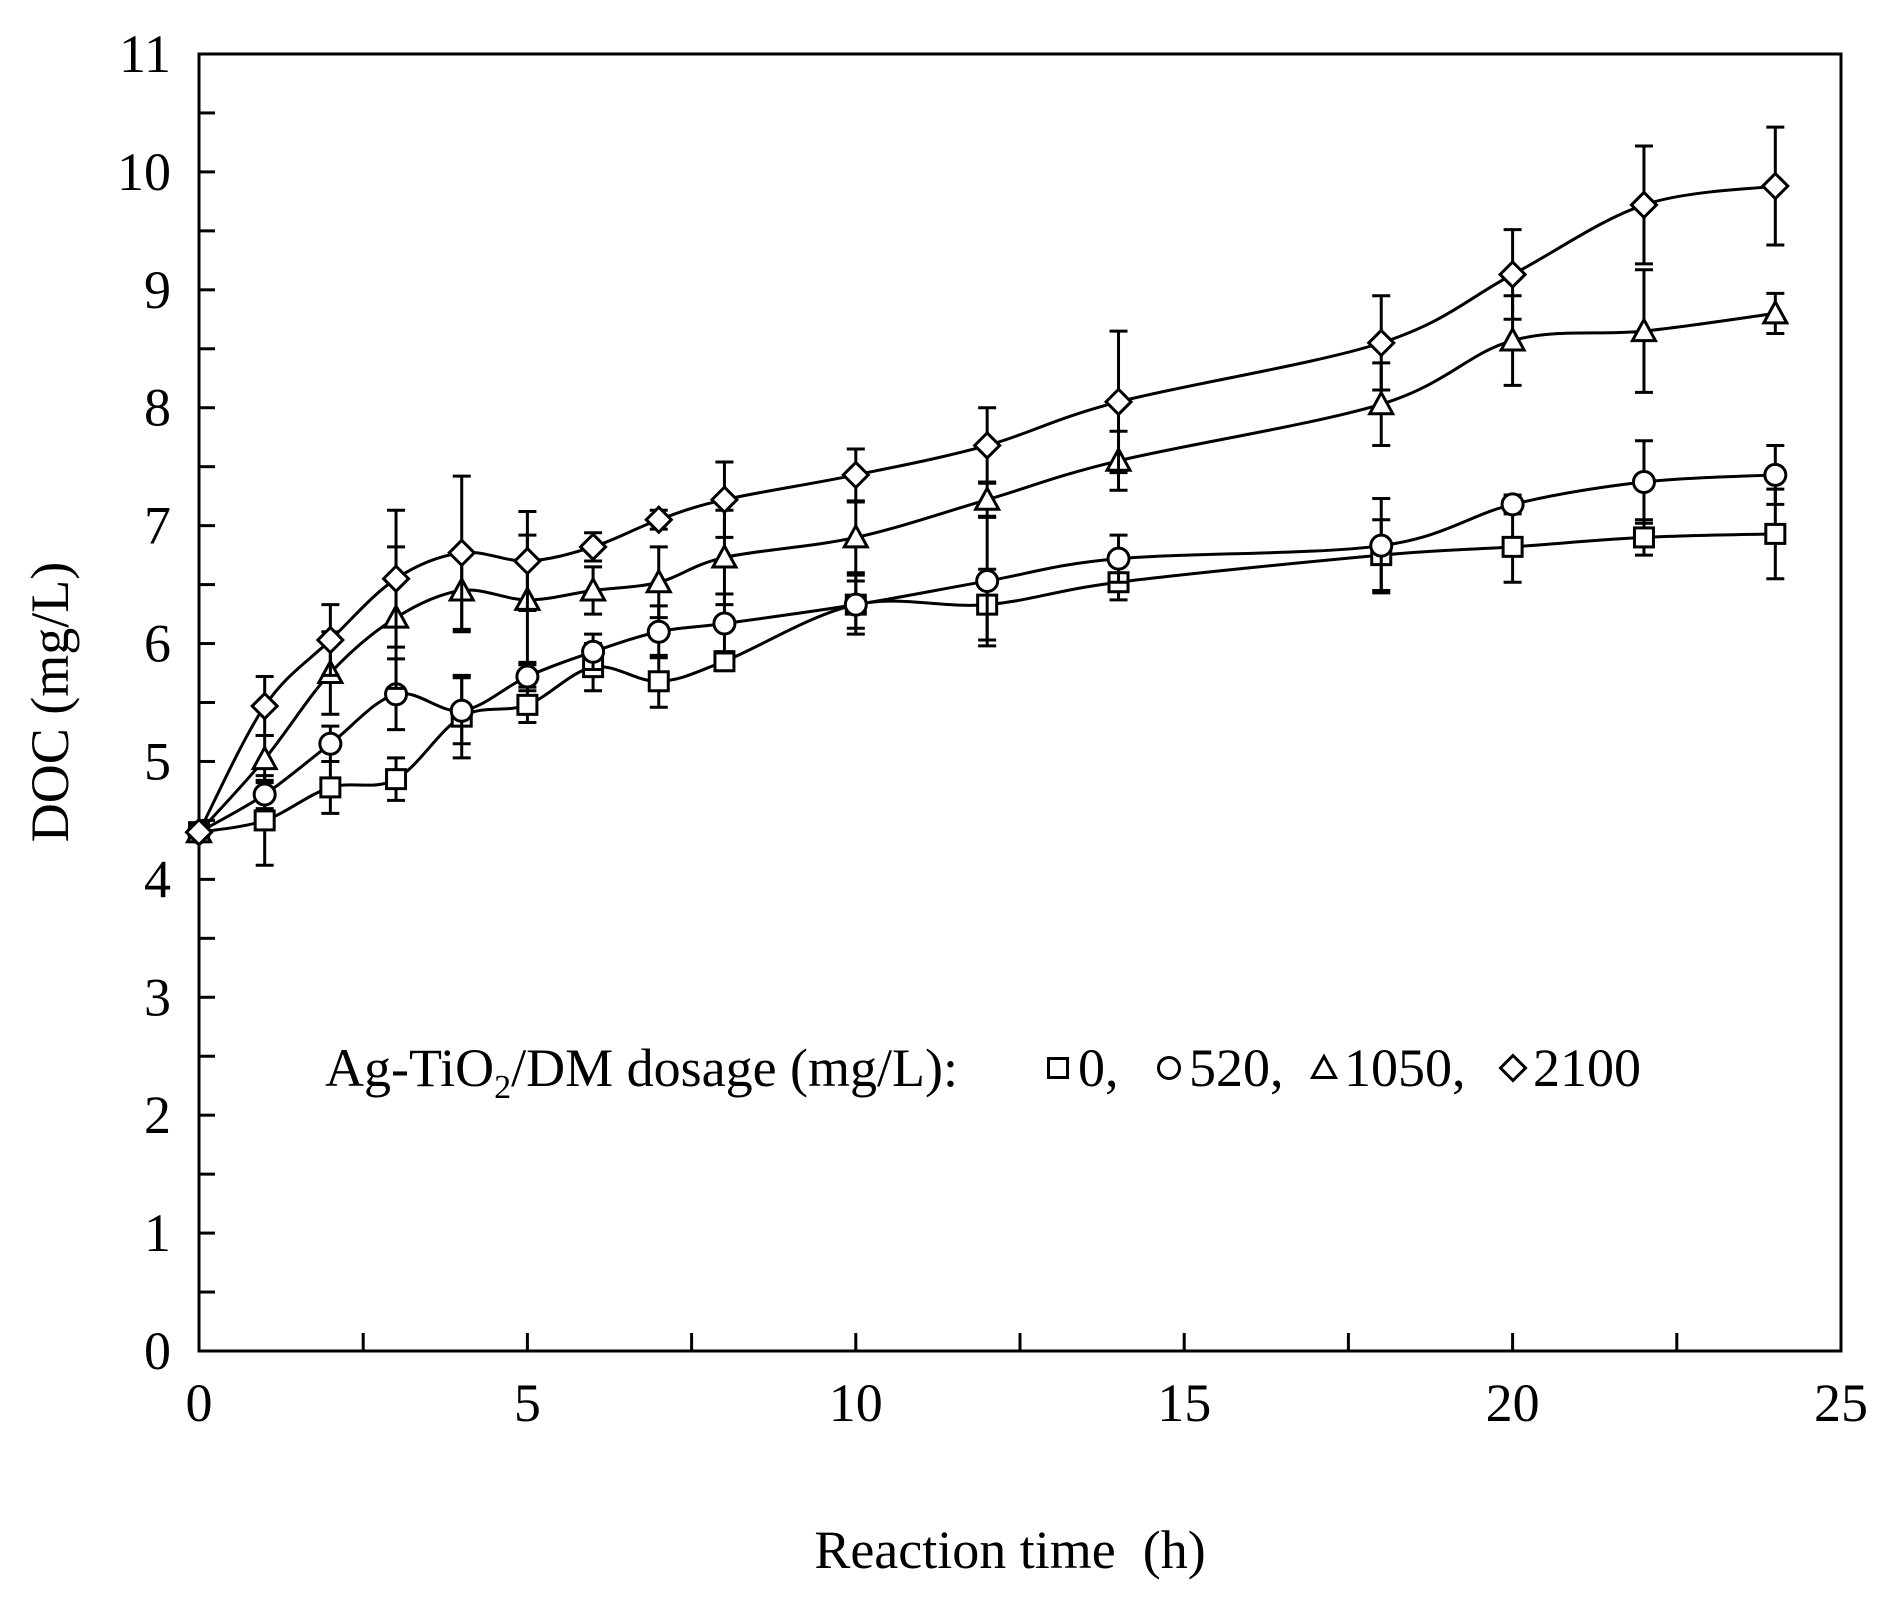 The image size is (1893, 1599). Describe the element at coordinates (199, 1403) in the screenshot. I see `x-tick-label: 0` at that location.